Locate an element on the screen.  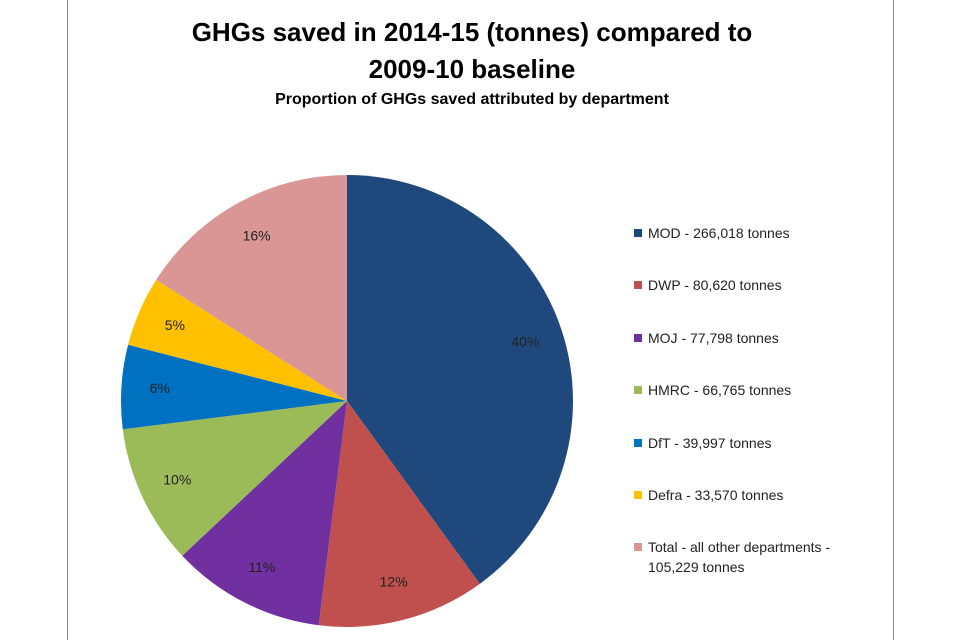
data-label: 40% is located at coordinates (525, 342).